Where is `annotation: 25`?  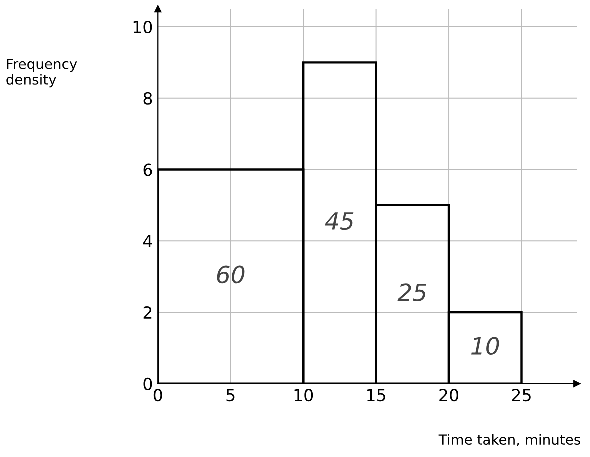
annotation: 25 is located at coordinates (412, 293).